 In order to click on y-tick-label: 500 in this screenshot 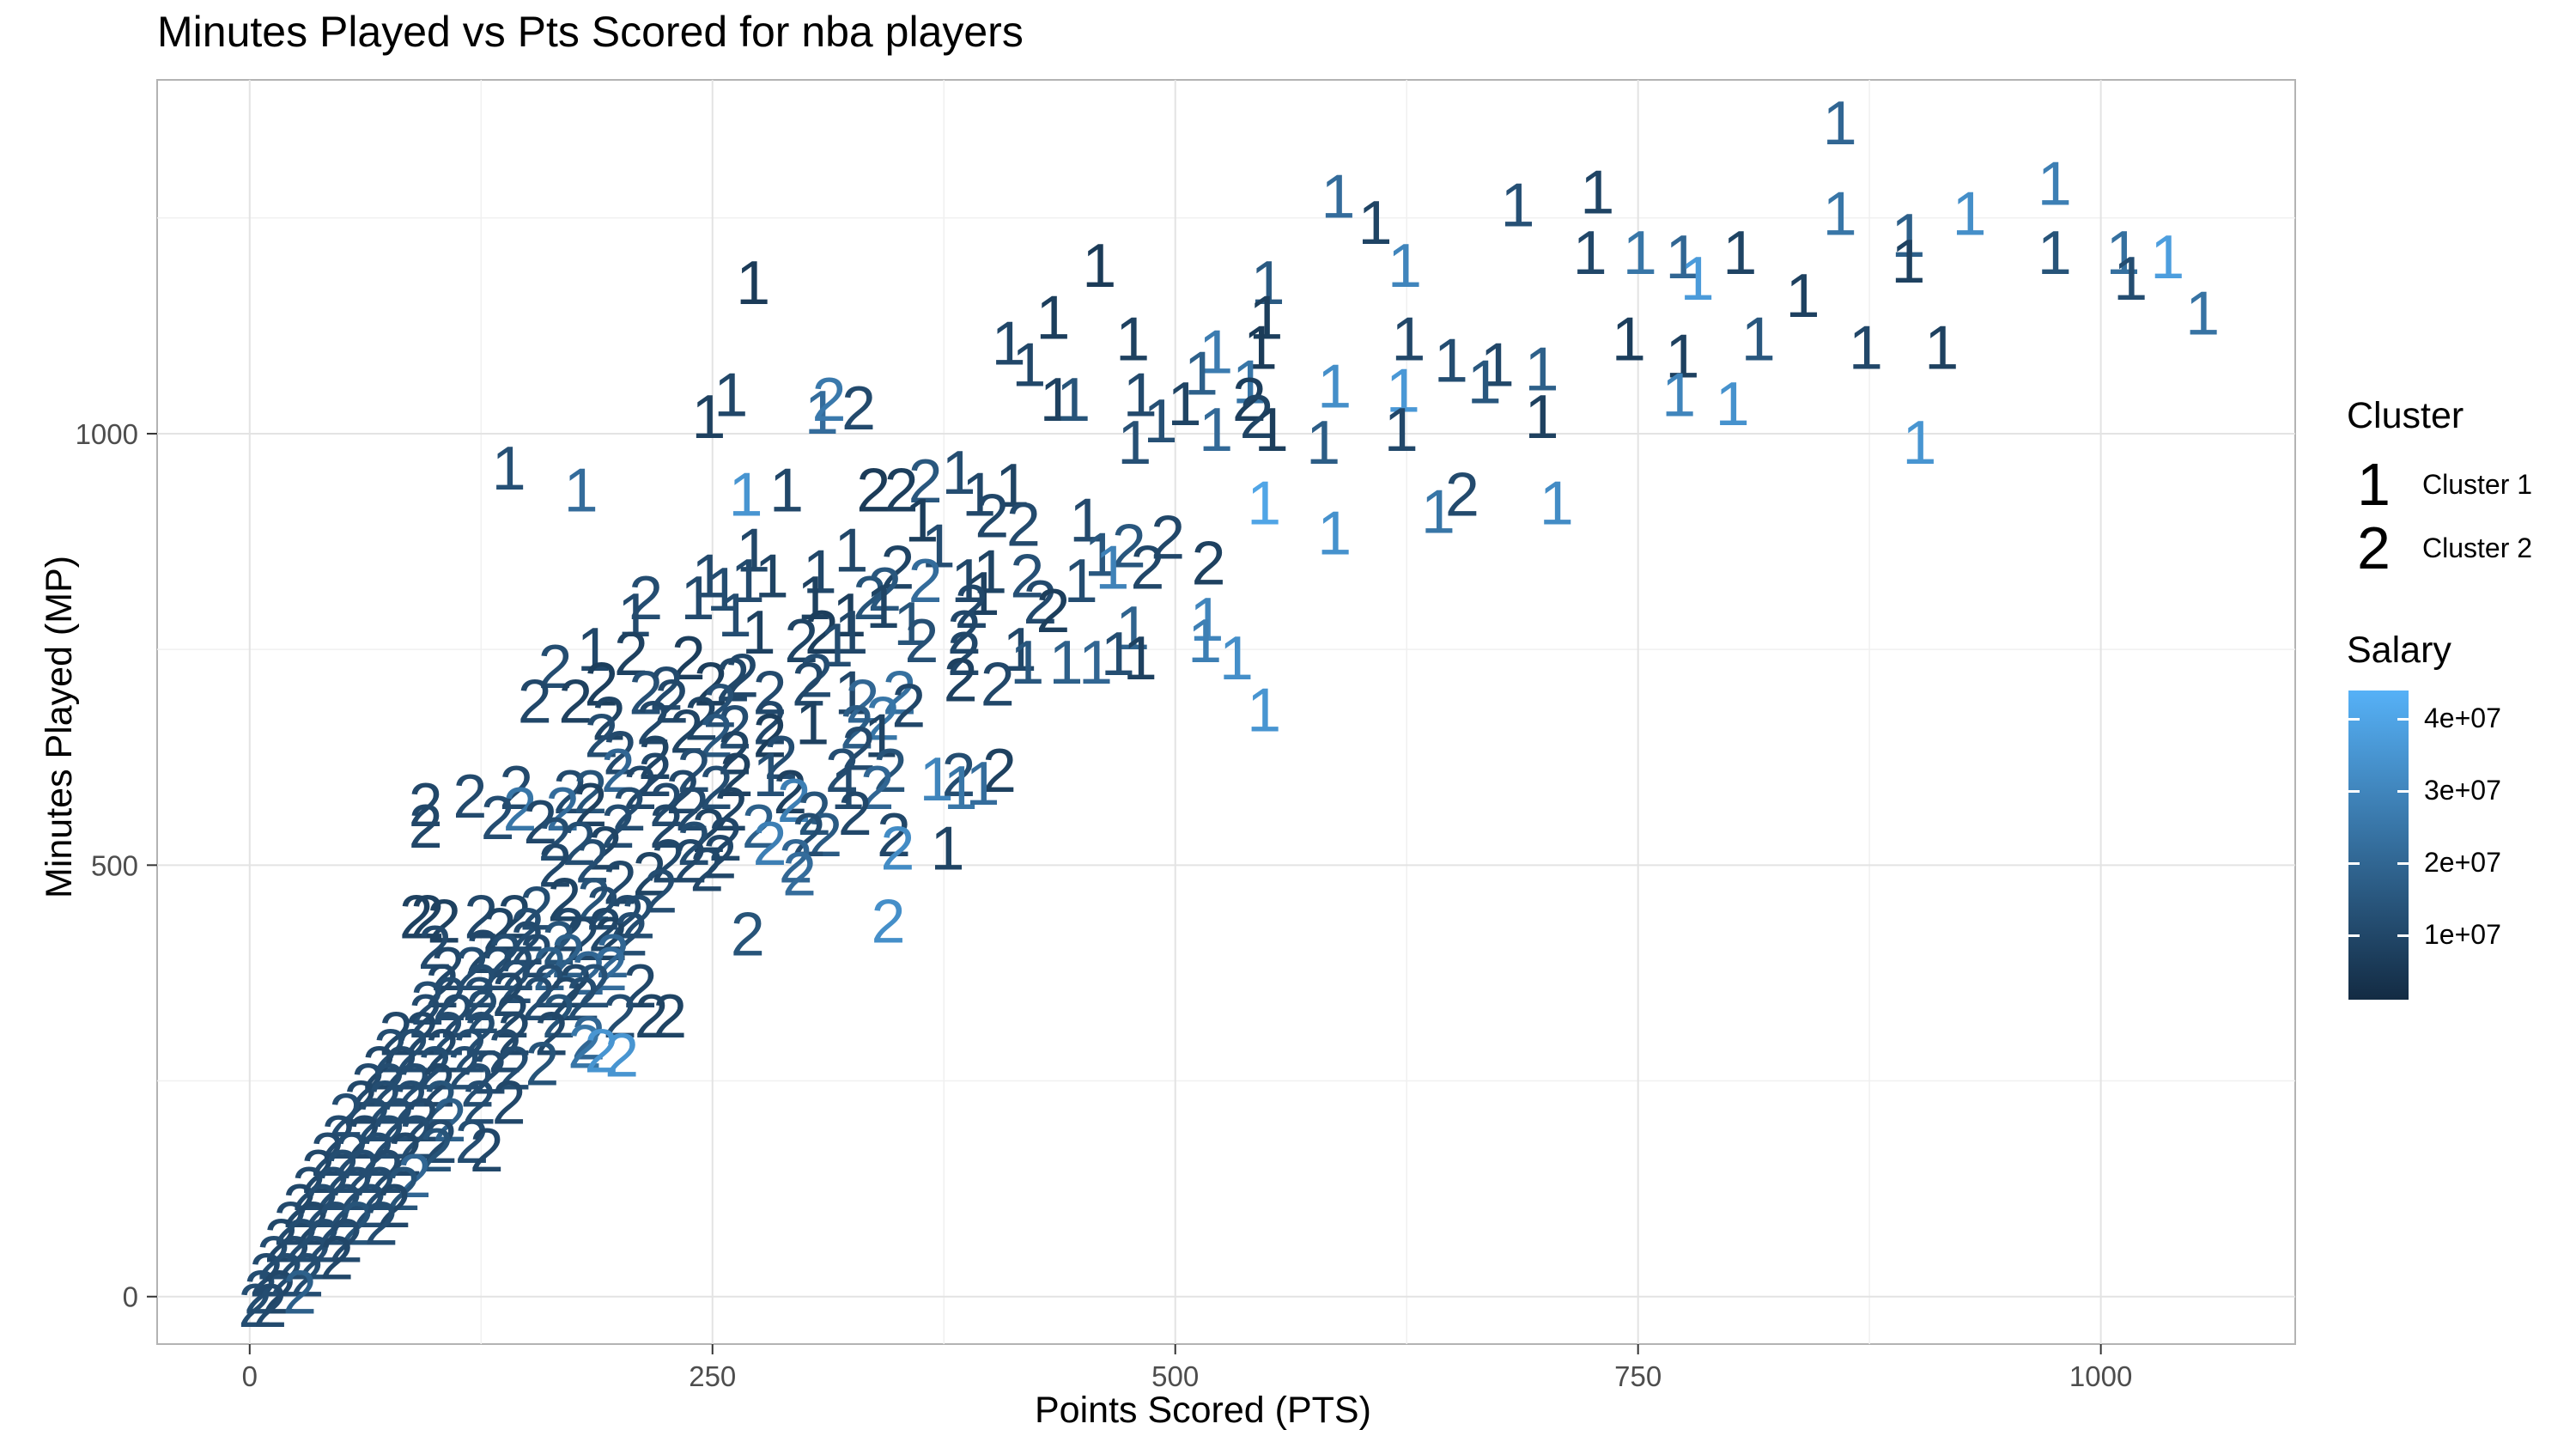, I will do `click(114, 865)`.